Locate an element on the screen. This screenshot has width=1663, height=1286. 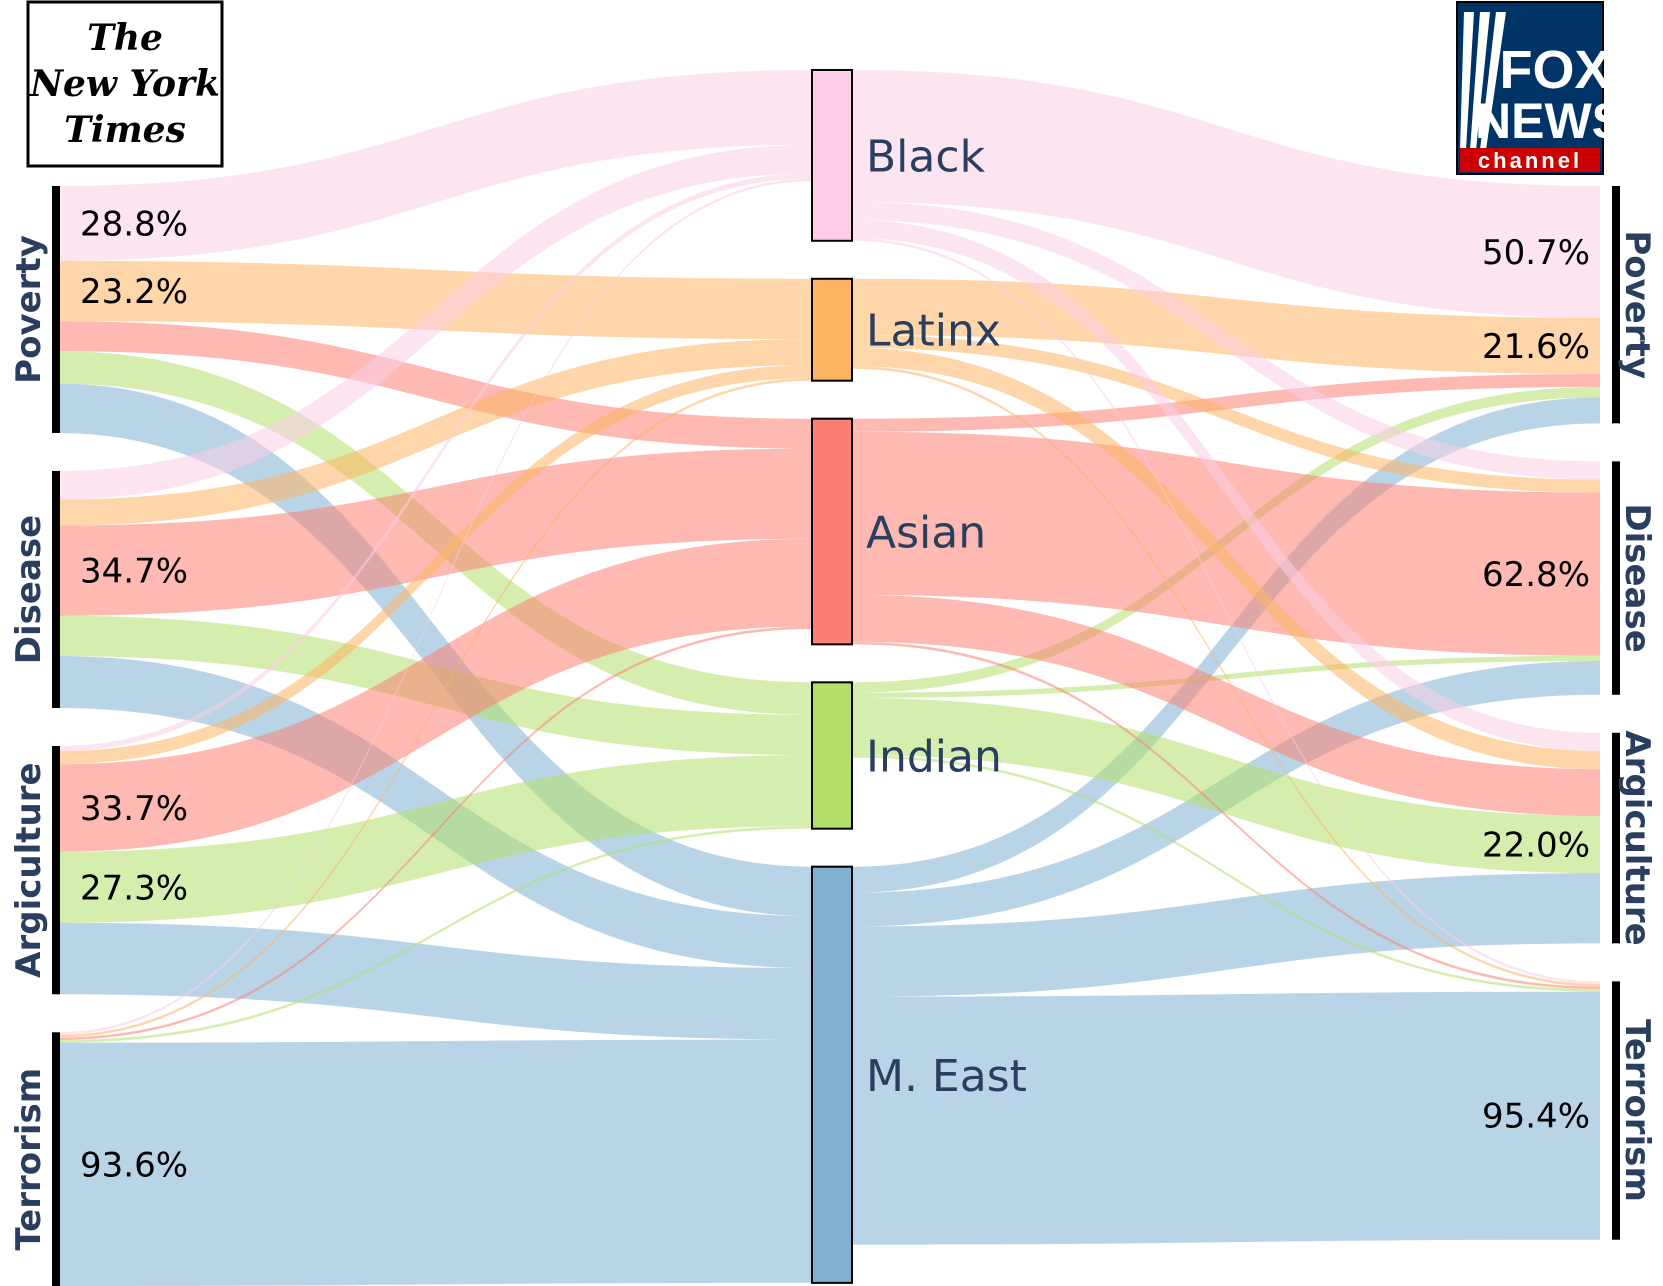
link-left-disease-asian is located at coordinates (434, 532).